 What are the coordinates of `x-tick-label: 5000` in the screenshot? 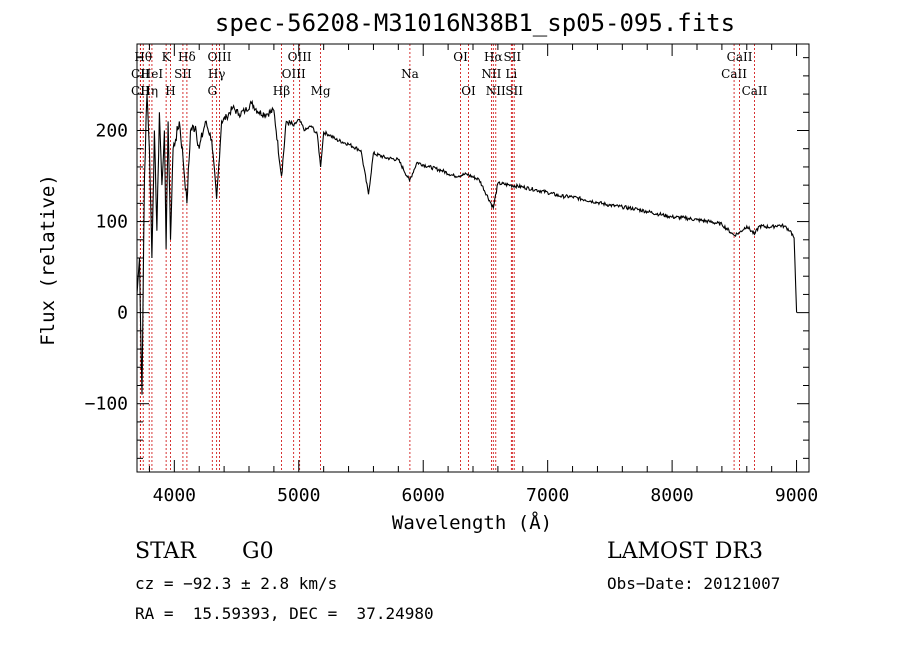 It's located at (298, 495).